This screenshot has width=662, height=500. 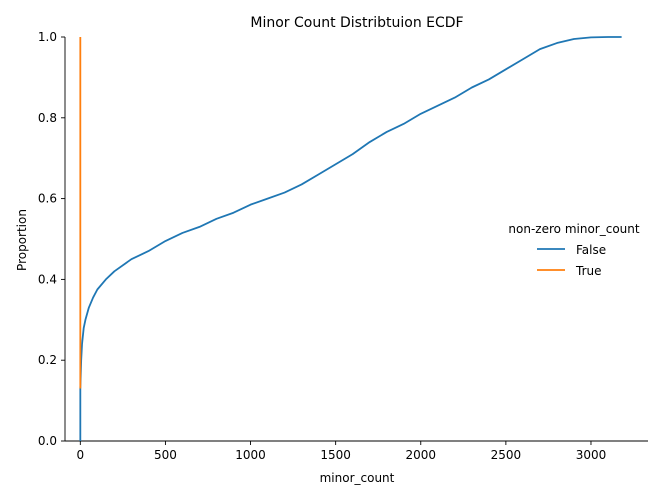 What do you see at coordinates (22, 240) in the screenshot?
I see `y-axis-label: Proportion` at bounding box center [22, 240].